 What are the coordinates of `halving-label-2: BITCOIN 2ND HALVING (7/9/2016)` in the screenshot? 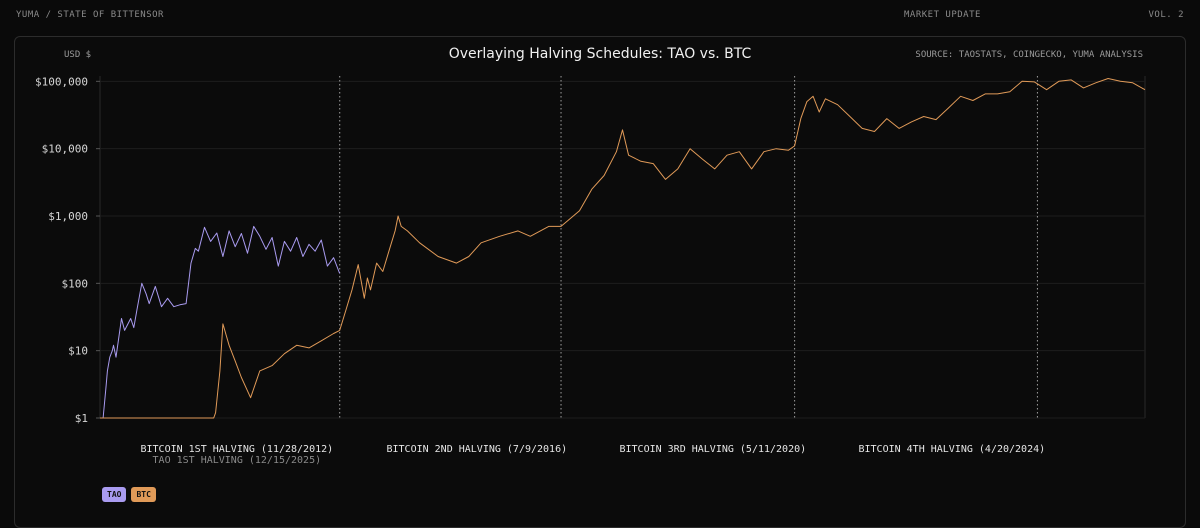 It's located at (477, 449).